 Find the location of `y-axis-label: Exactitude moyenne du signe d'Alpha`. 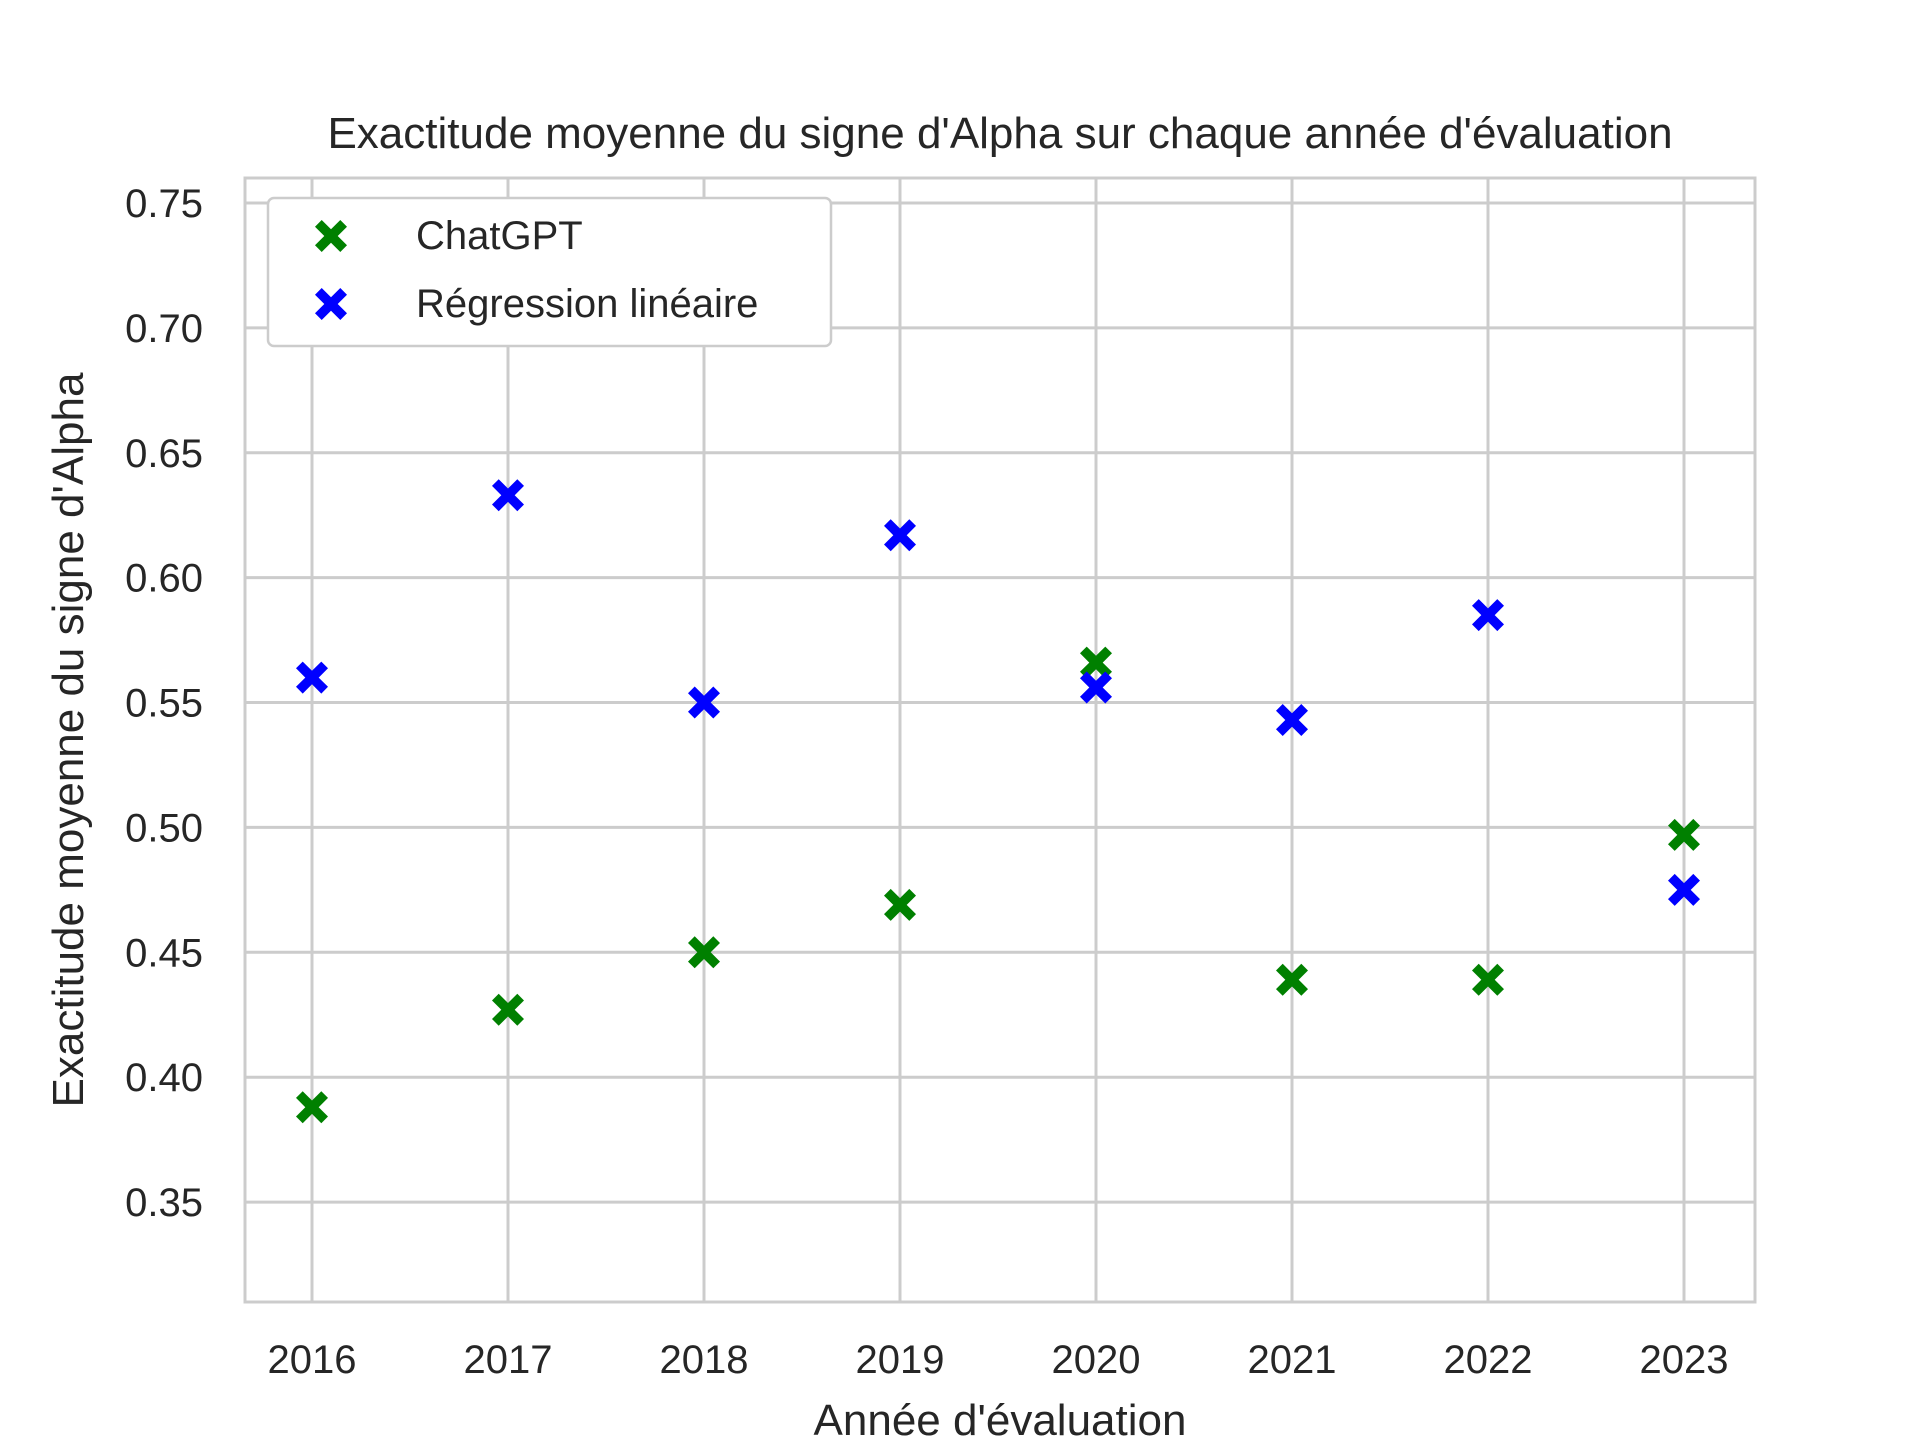

y-axis-label: Exactitude moyenne du signe d'Alpha is located at coordinates (68, 739).